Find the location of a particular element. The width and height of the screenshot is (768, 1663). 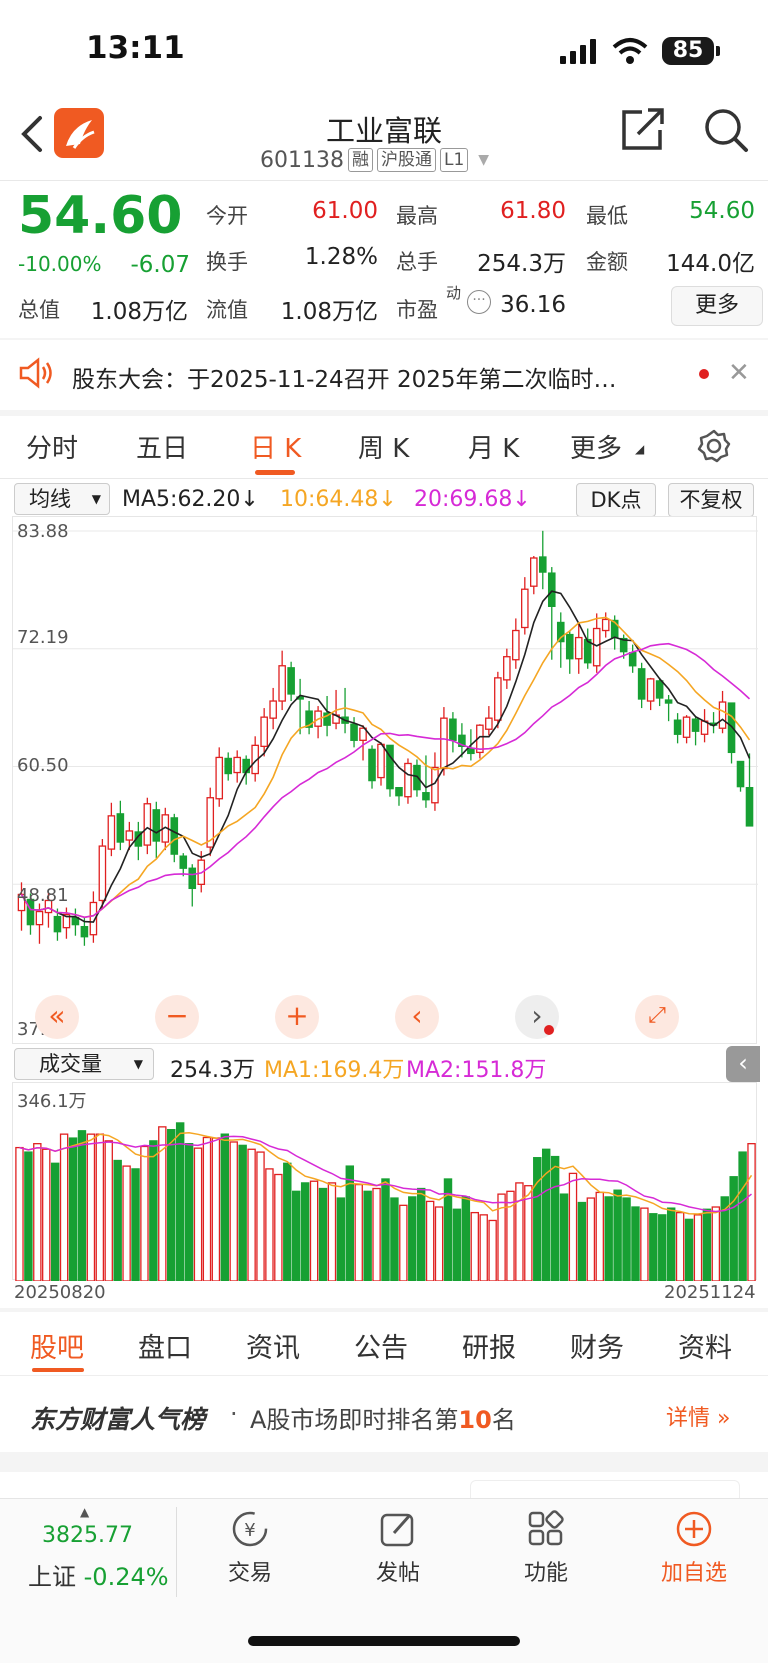

tab-news: 资讯 is located at coordinates (273, 1348).